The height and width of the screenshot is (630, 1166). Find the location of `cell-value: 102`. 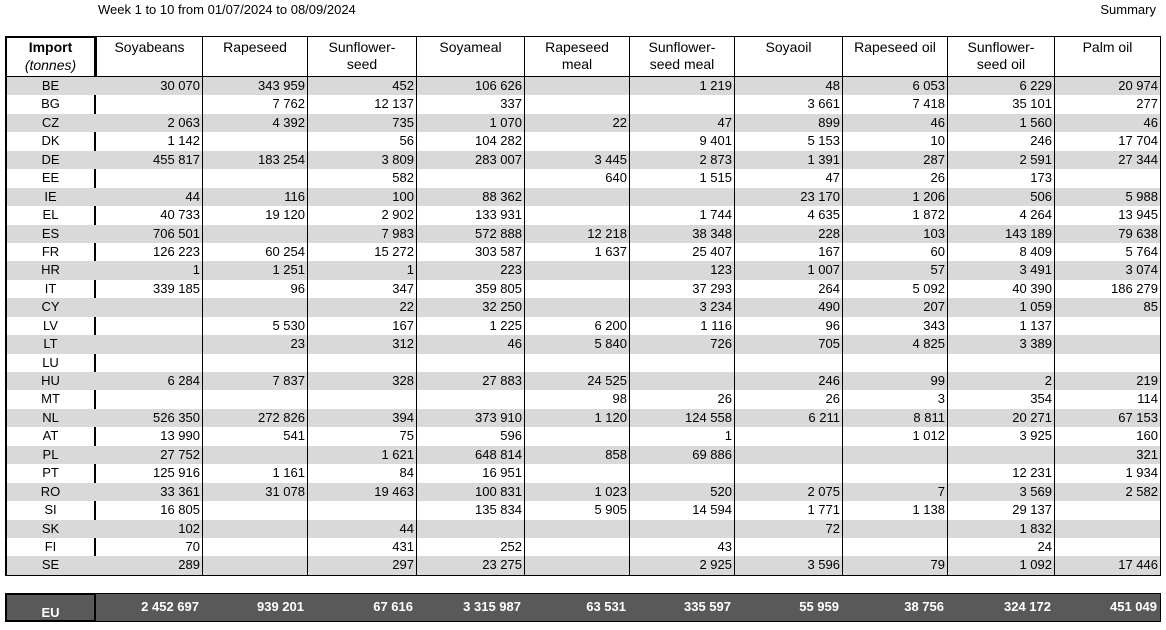

cell-value: 102 is located at coordinates (189, 528).